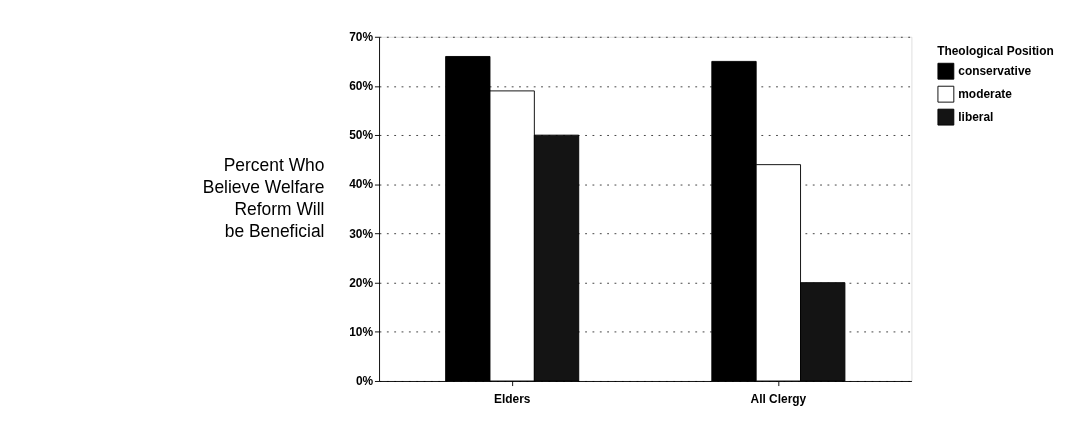  I want to click on y-tick-label: 30%, so click(361, 233).